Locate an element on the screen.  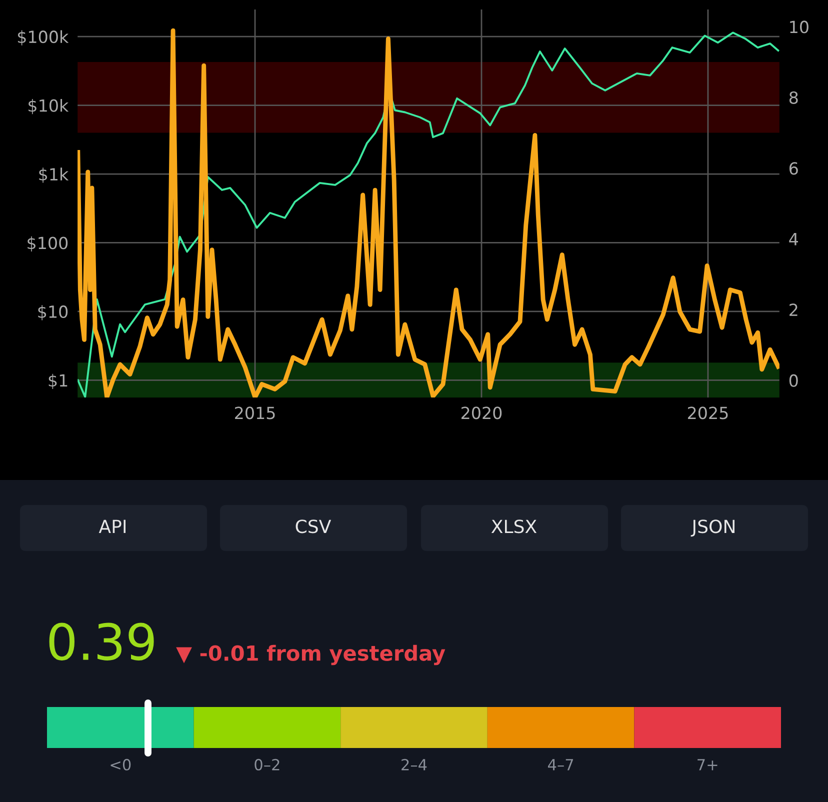
text: API is located at coordinates (112, 526).